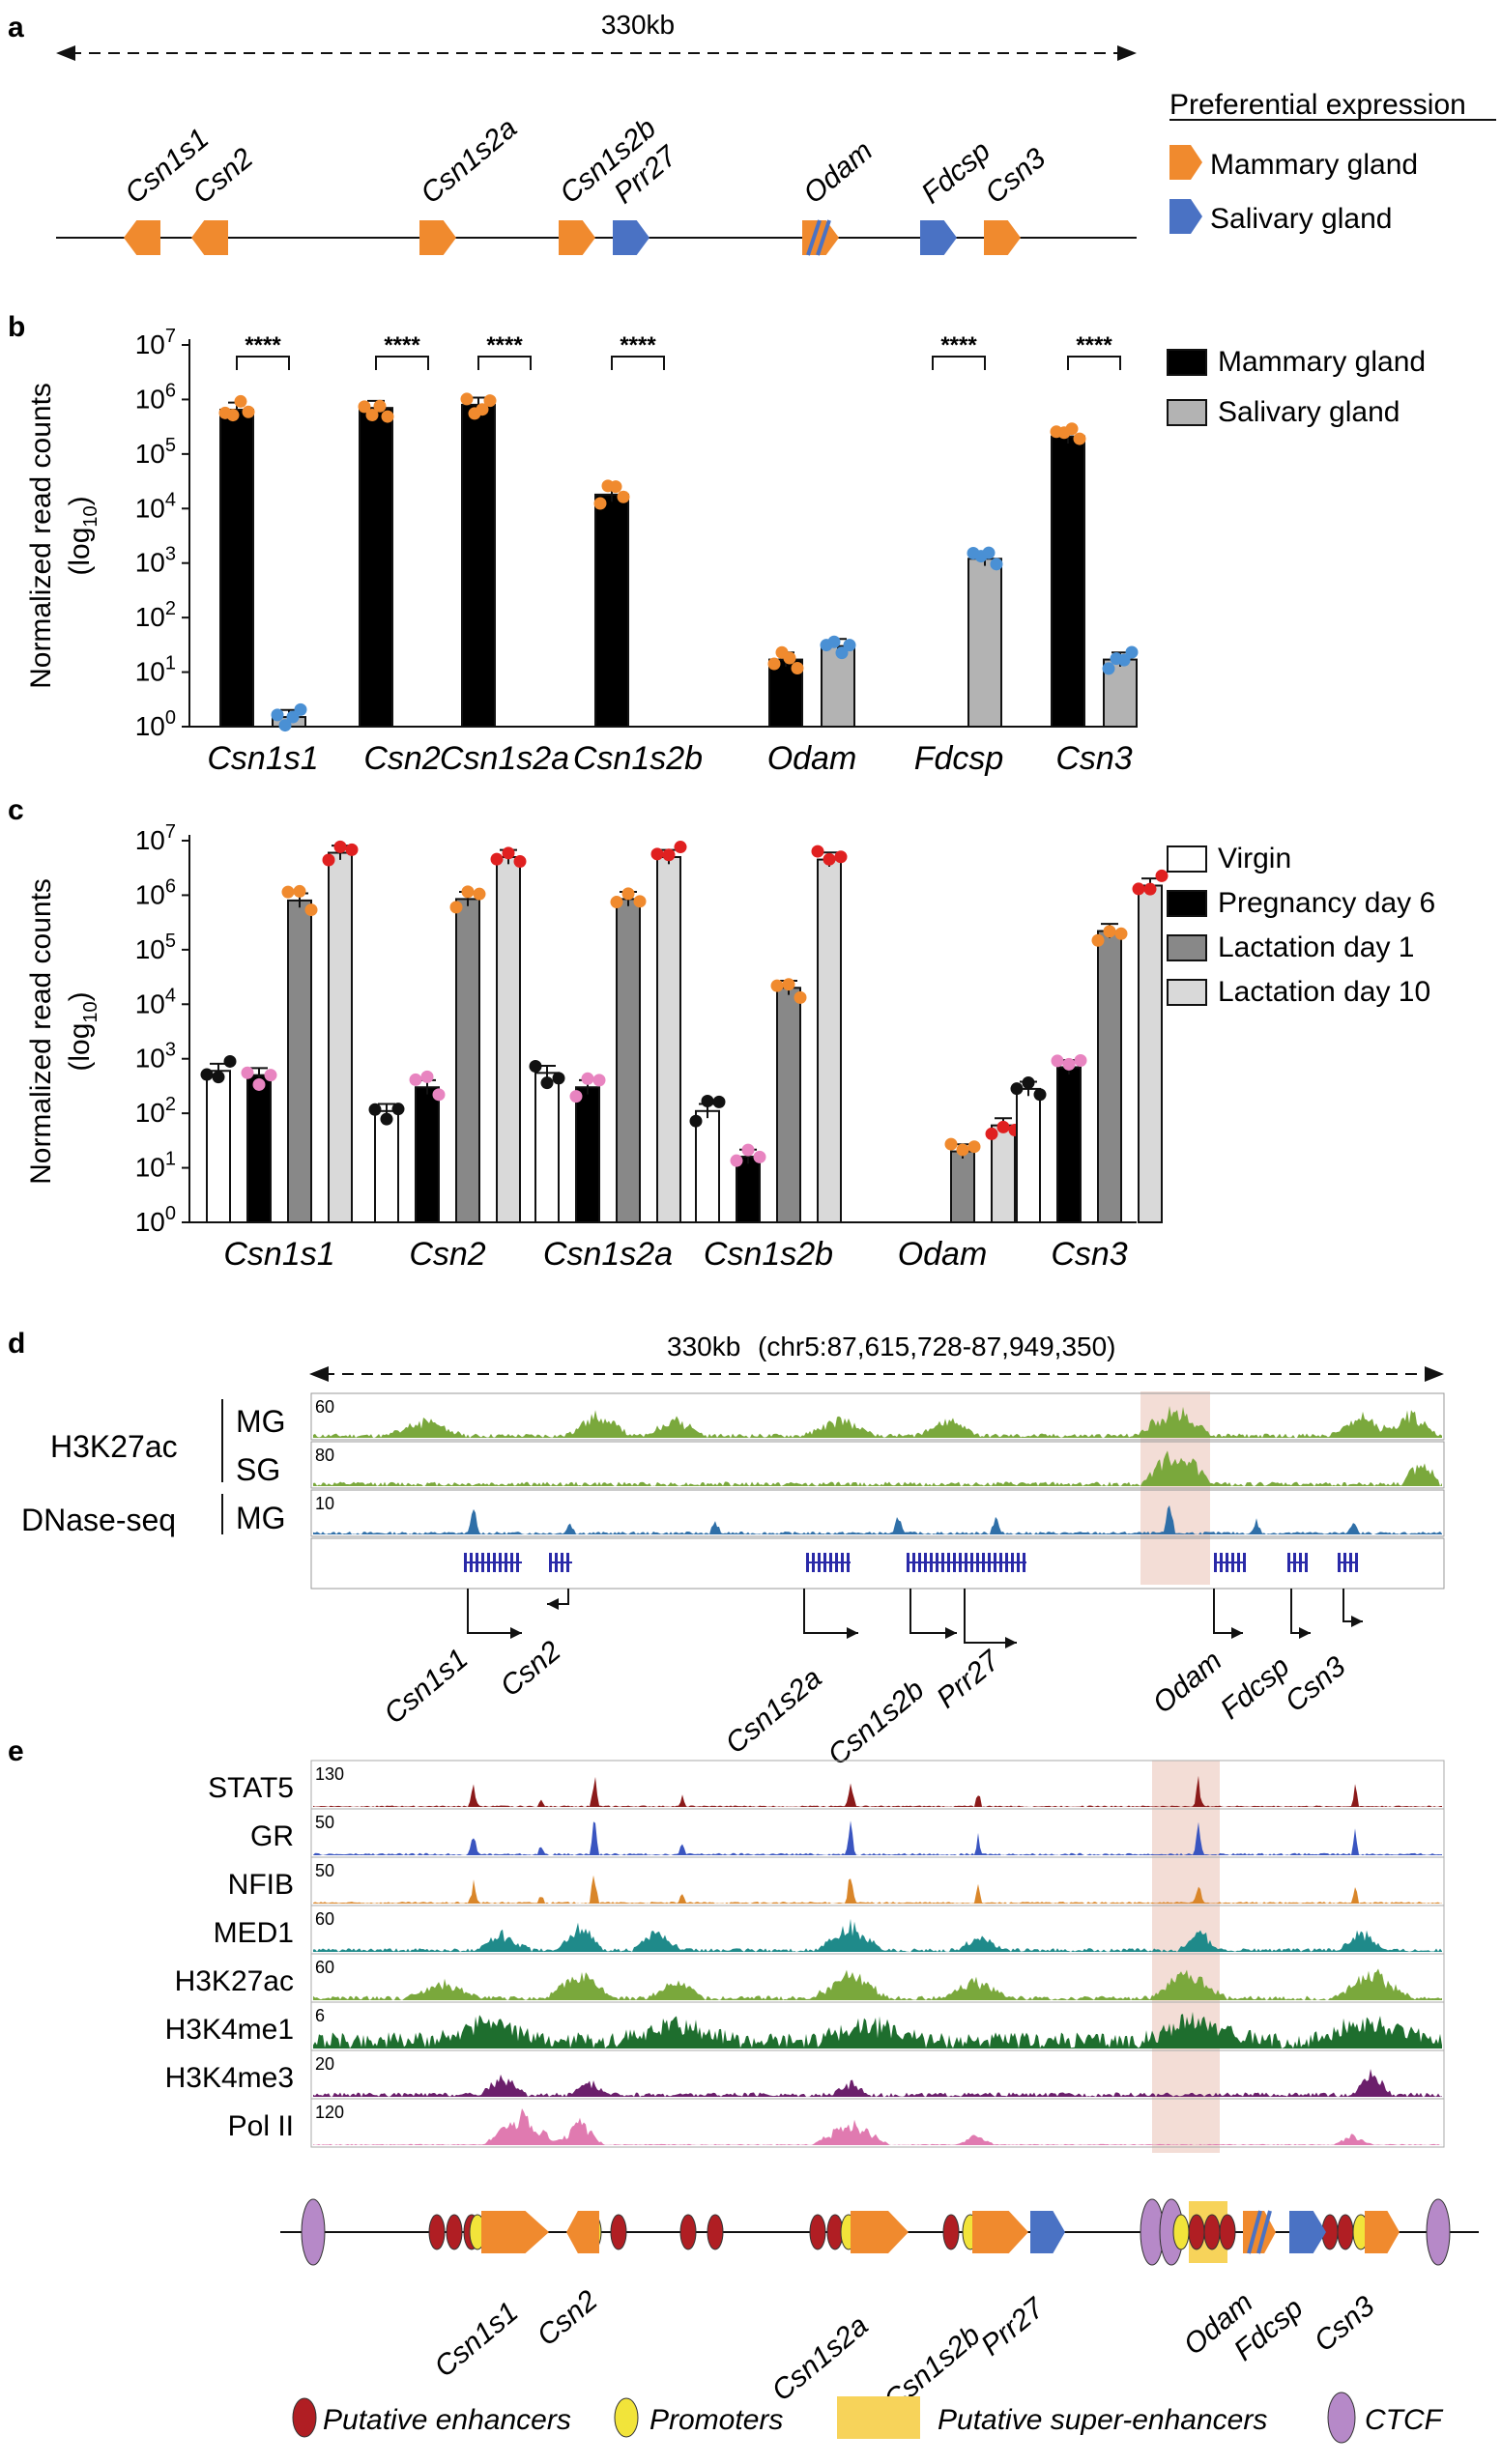  I want to click on gene-model-frame-d, so click(877, 1563).